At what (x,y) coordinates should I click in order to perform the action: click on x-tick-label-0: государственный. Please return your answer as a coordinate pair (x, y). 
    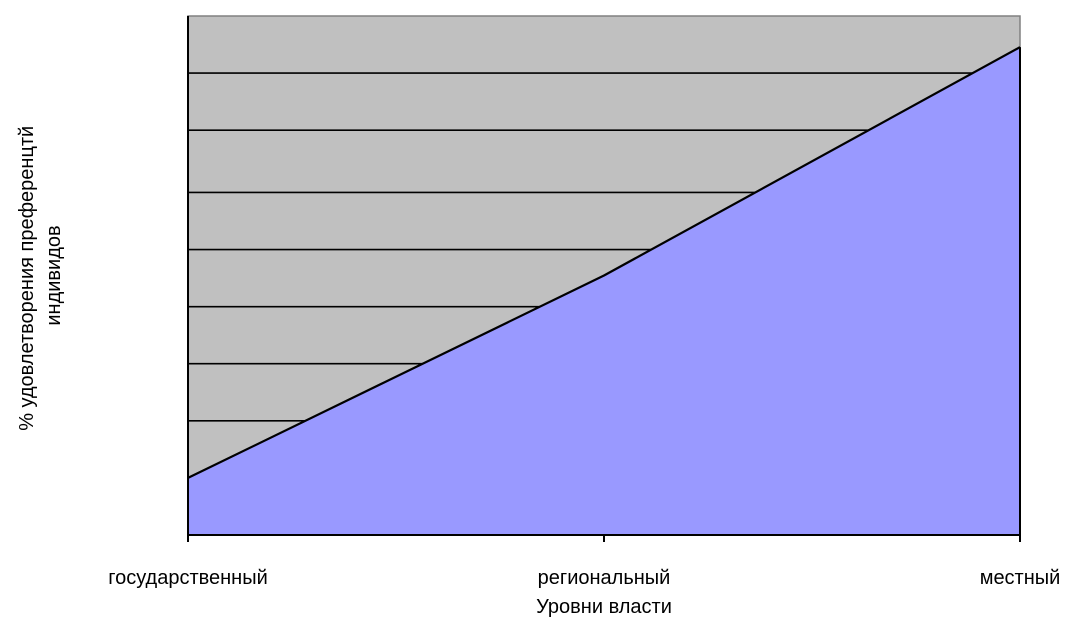
    Looking at the image, I should click on (188, 578).